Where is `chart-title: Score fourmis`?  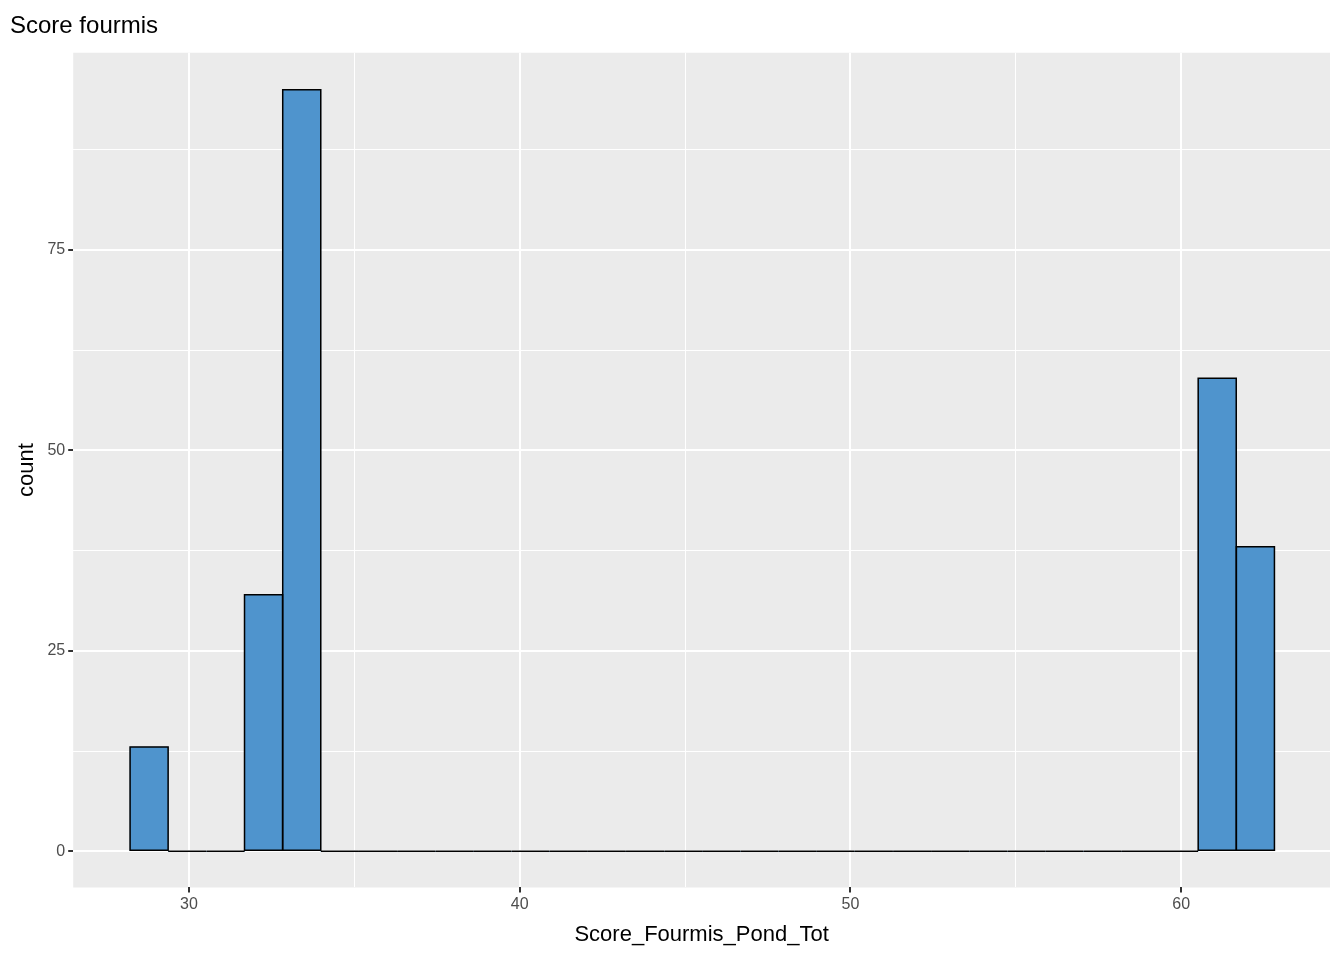 chart-title: Score fourmis is located at coordinates (84, 25).